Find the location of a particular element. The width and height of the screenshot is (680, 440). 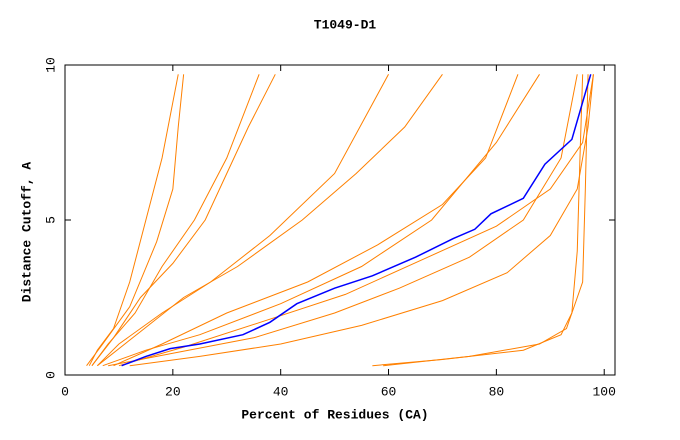

x-tick-label: 20 is located at coordinates (173, 391).